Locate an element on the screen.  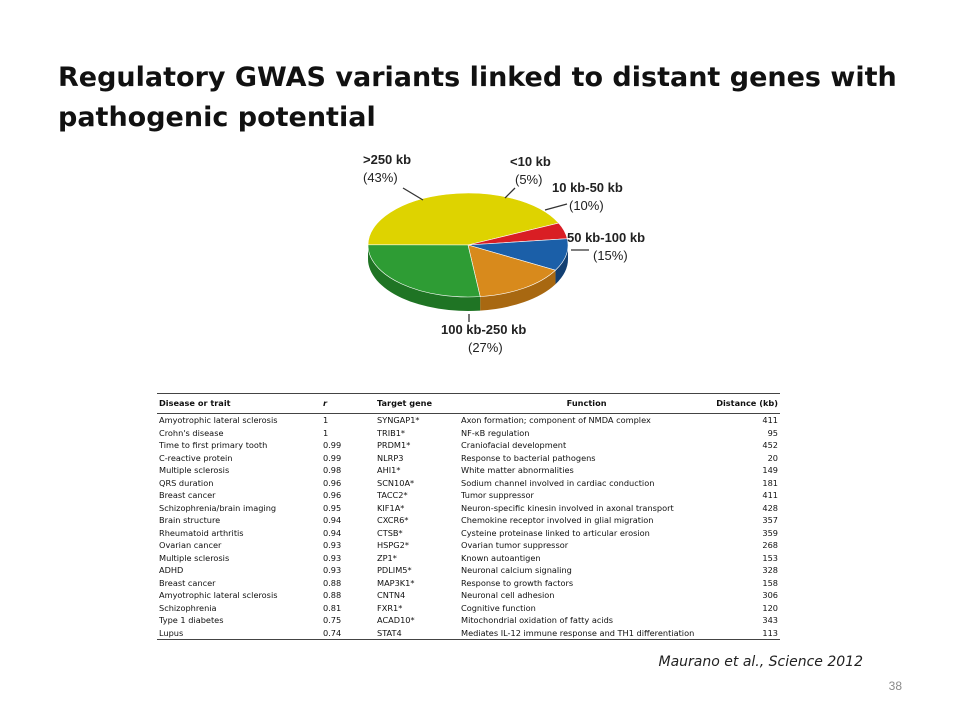
cell-trait: C-reactive protein is located at coordinates (196, 457).